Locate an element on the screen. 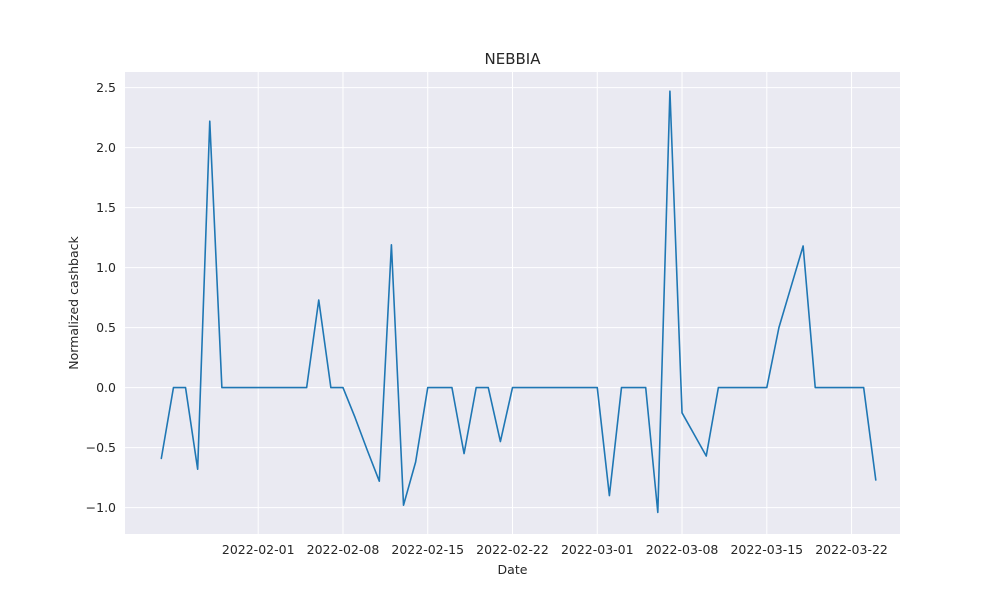 The height and width of the screenshot is (600, 1000). y-tick-label: 2.0 is located at coordinates (106, 147).